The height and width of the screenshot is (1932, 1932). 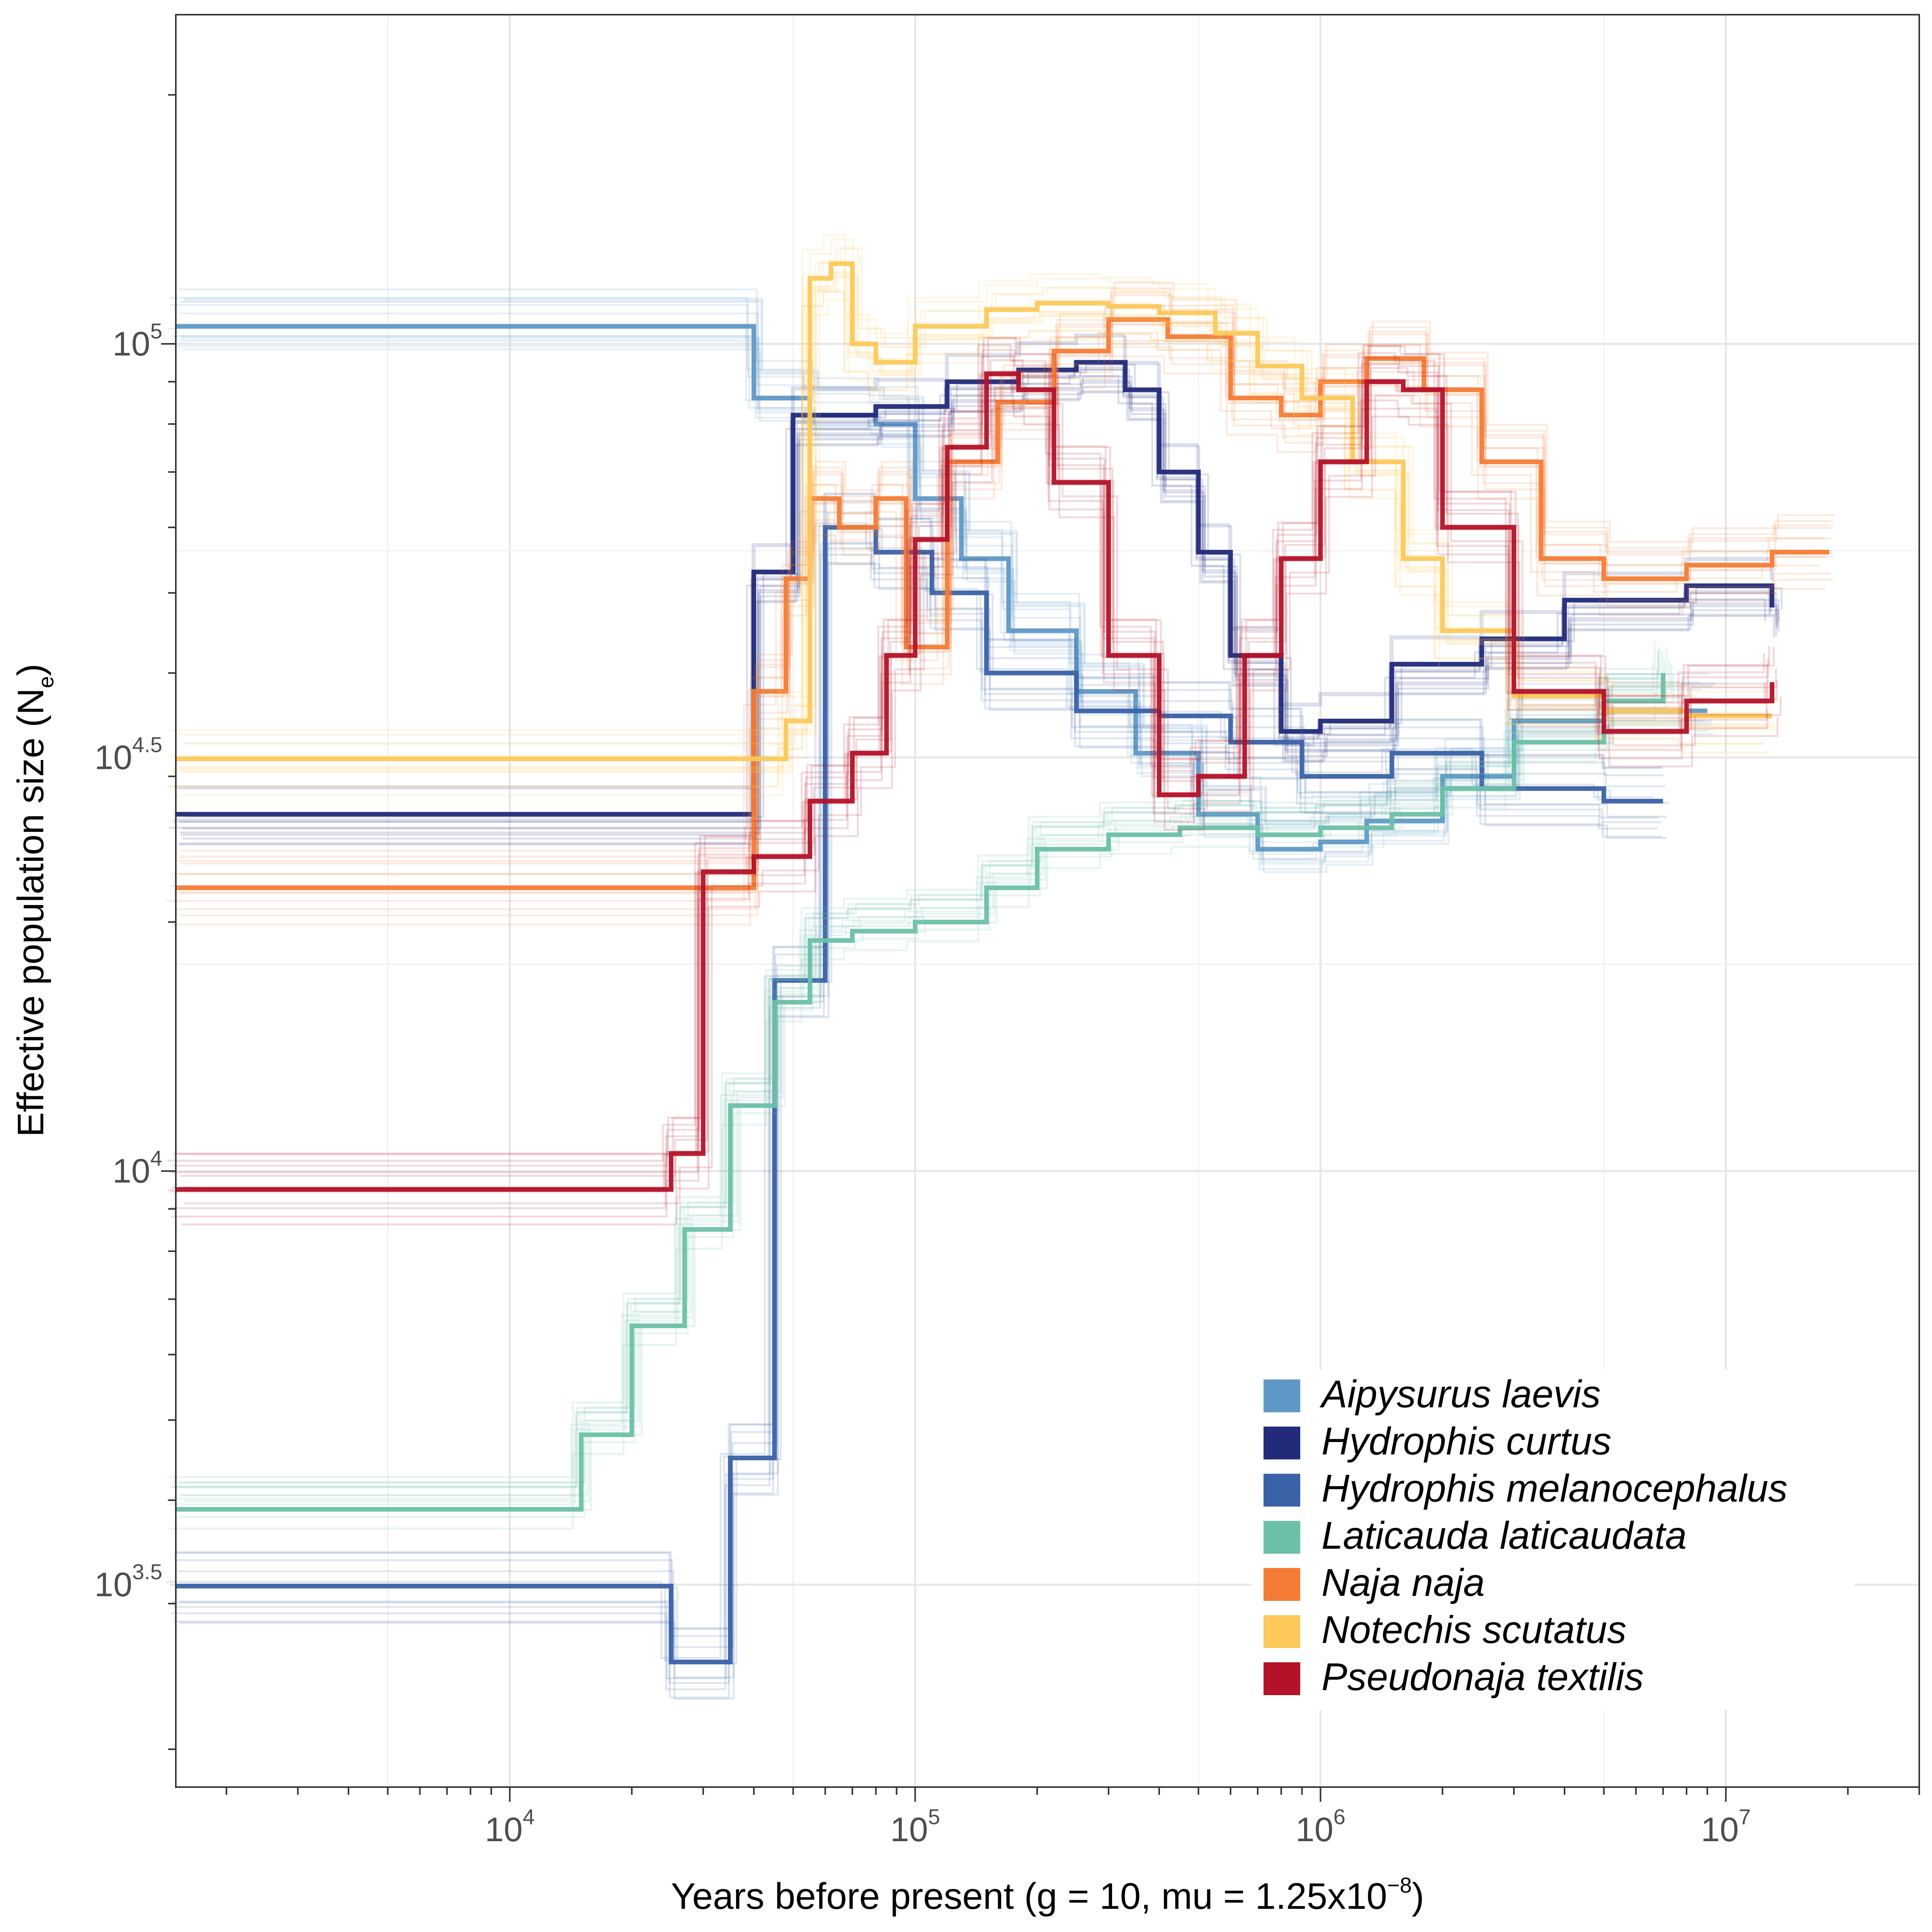 I want to click on y-tick-label: 104.5, so click(x=128, y=754).